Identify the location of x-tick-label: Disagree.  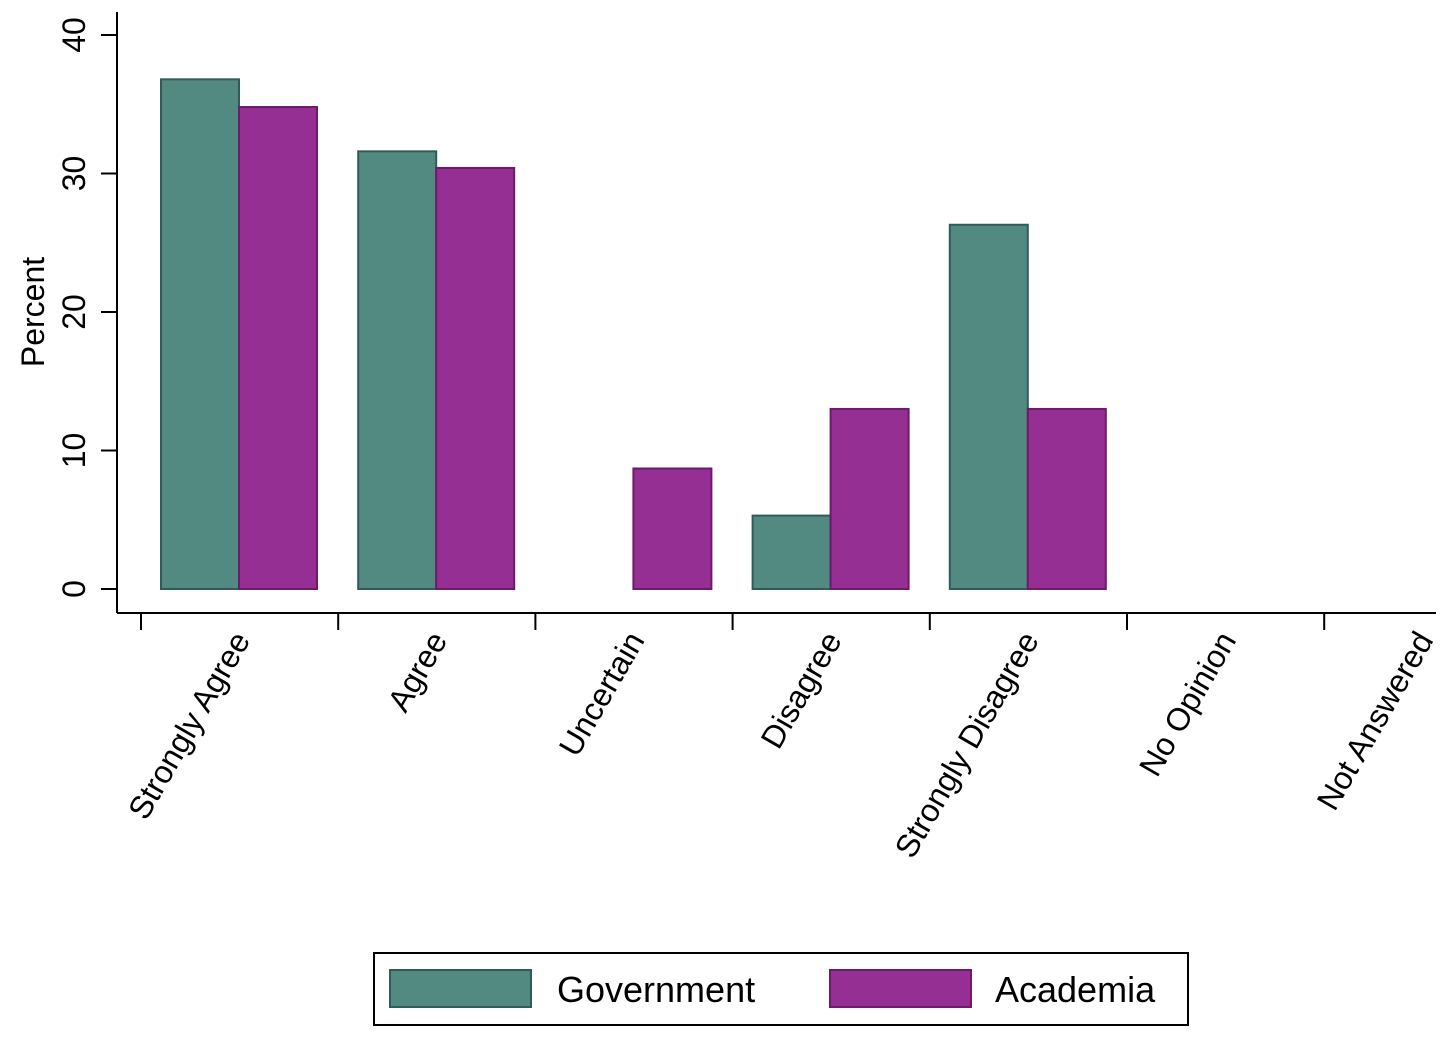
(800, 690).